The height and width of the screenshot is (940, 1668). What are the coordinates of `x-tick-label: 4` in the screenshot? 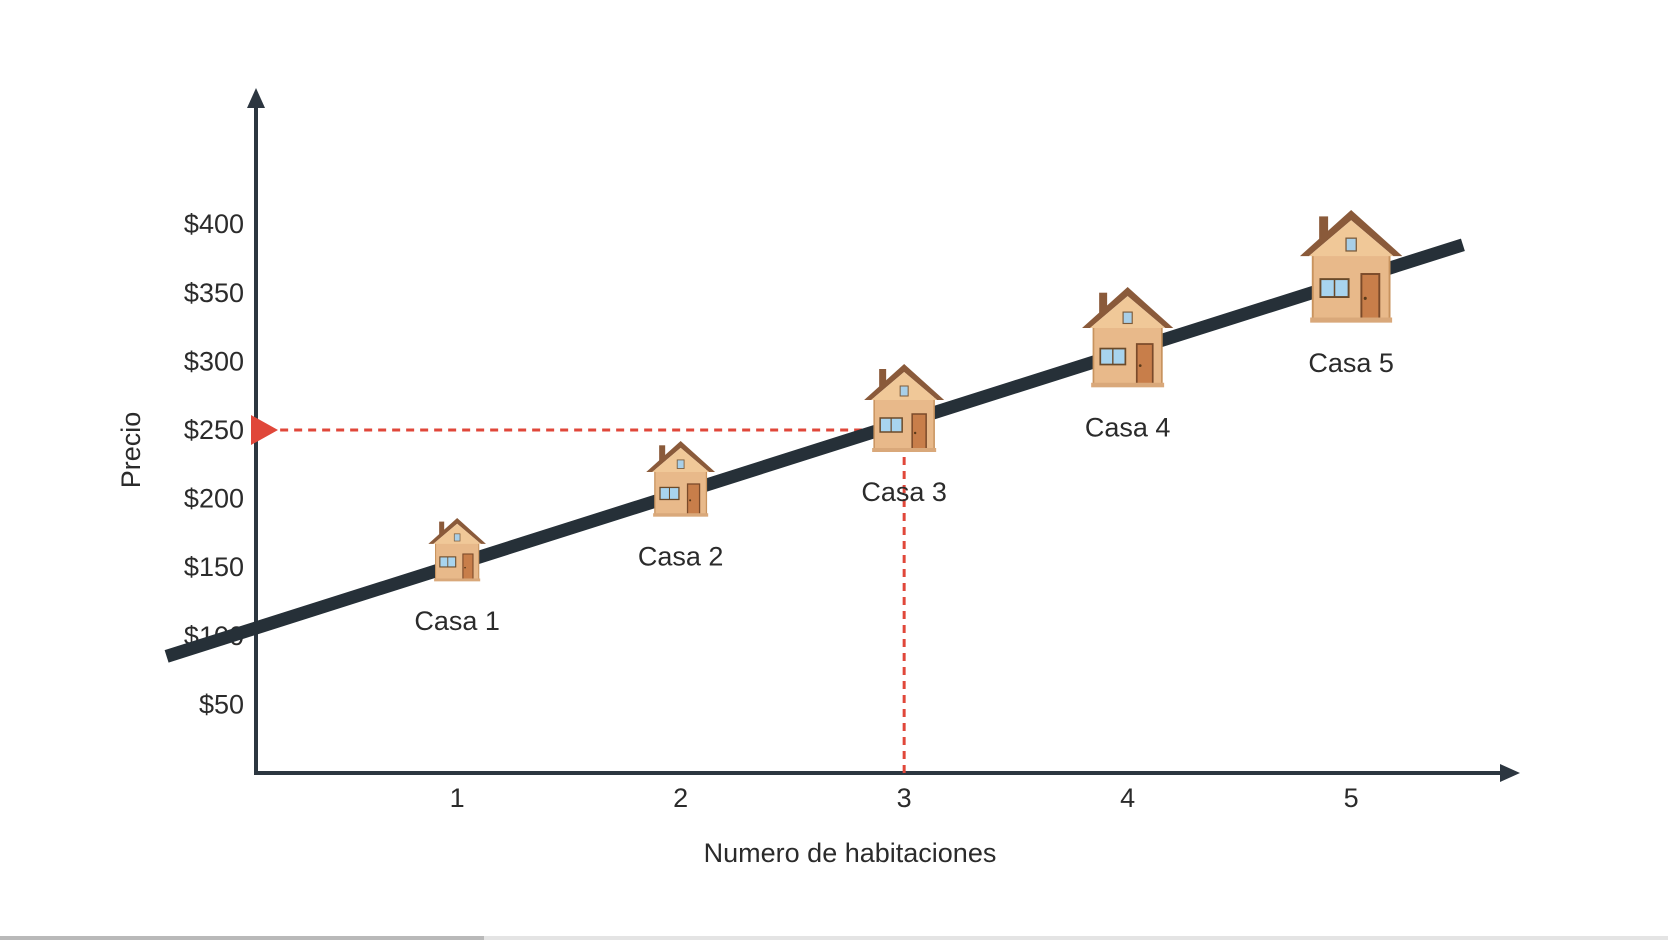 It's located at (1127, 798).